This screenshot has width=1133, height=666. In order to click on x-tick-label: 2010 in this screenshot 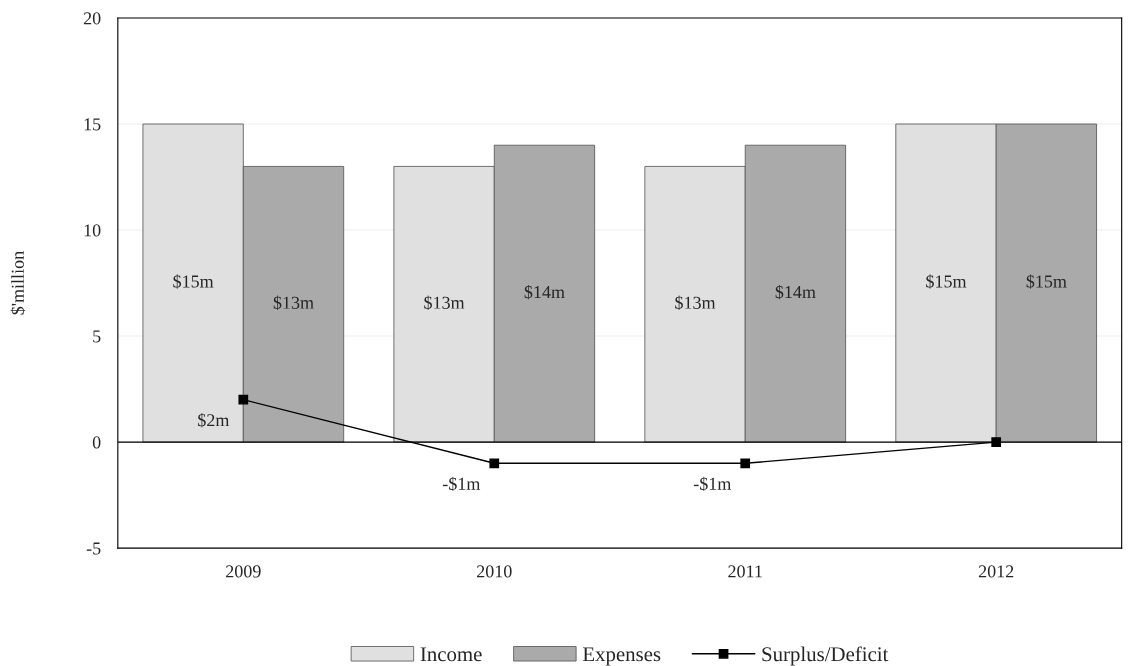, I will do `click(494, 571)`.